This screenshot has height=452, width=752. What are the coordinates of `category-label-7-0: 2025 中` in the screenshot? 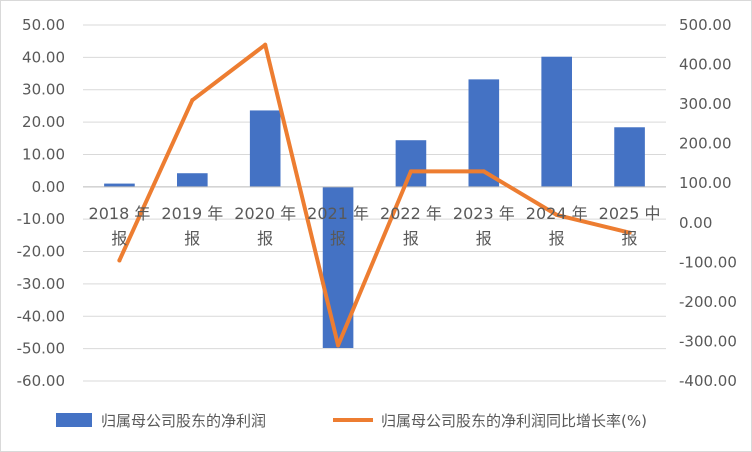 It's located at (630, 213).